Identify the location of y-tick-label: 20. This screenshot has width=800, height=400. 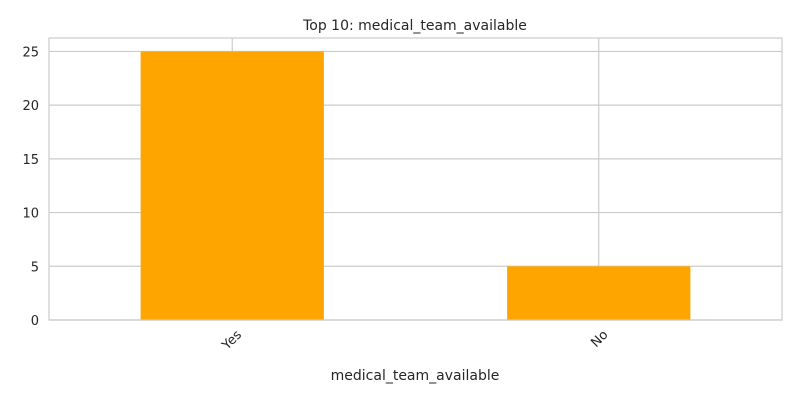
(30, 106).